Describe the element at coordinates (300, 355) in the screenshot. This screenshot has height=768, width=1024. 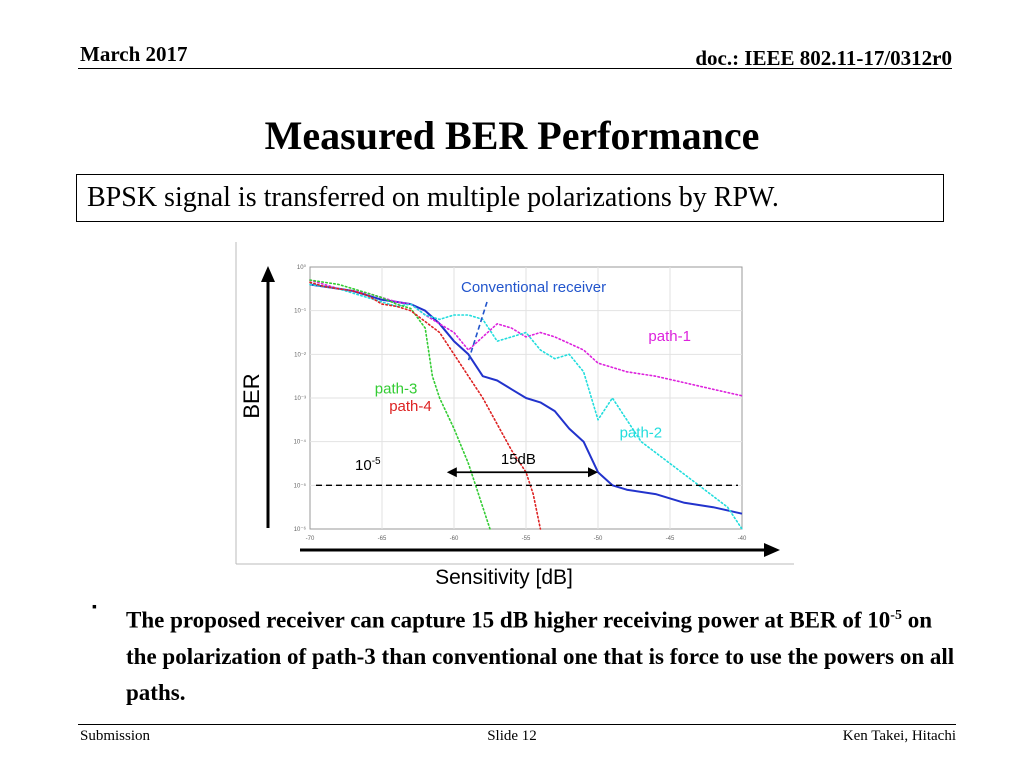
I see `y-tick-label: 10⁻²` at that location.